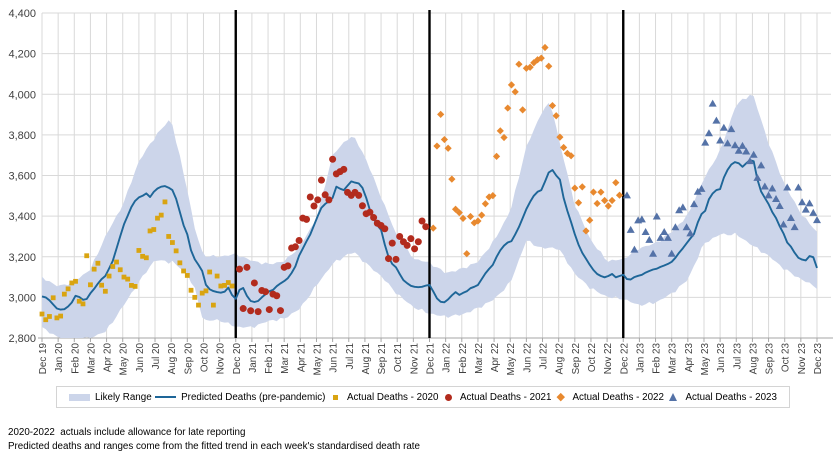 Image resolution: width=837 pixels, height=456 pixels. What do you see at coordinates (721, 357) in the screenshot?
I see `x-axis-label: Jun 23` at bounding box center [721, 357].